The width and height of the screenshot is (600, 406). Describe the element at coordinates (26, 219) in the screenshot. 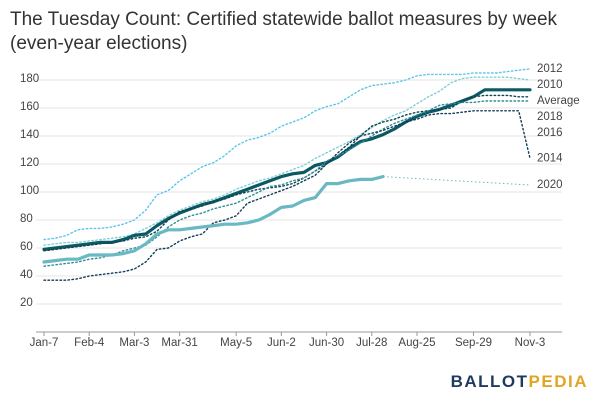

I see `y-tick-label: 80` at that location.